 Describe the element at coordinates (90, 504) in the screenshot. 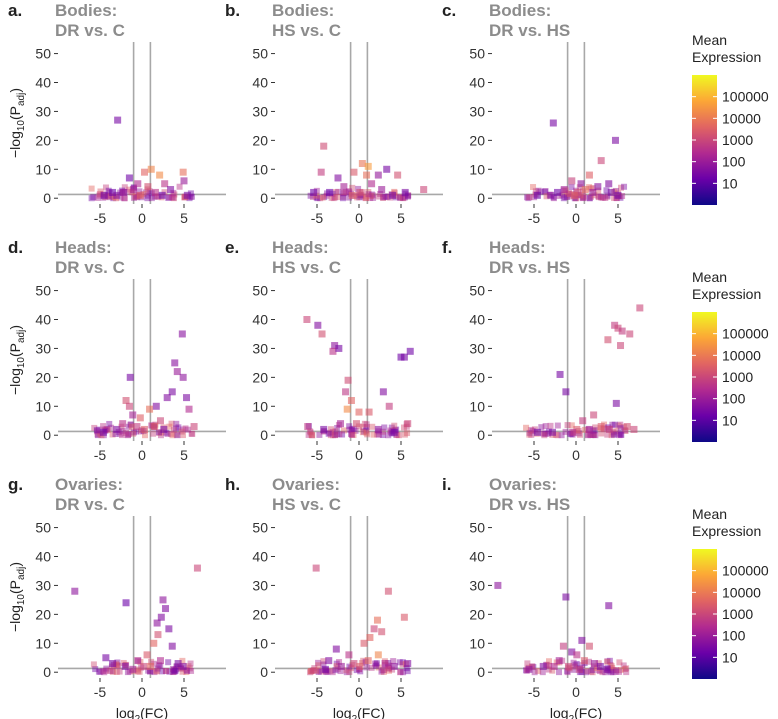

I see `panel-comparison-title: DR vs. C` at that location.